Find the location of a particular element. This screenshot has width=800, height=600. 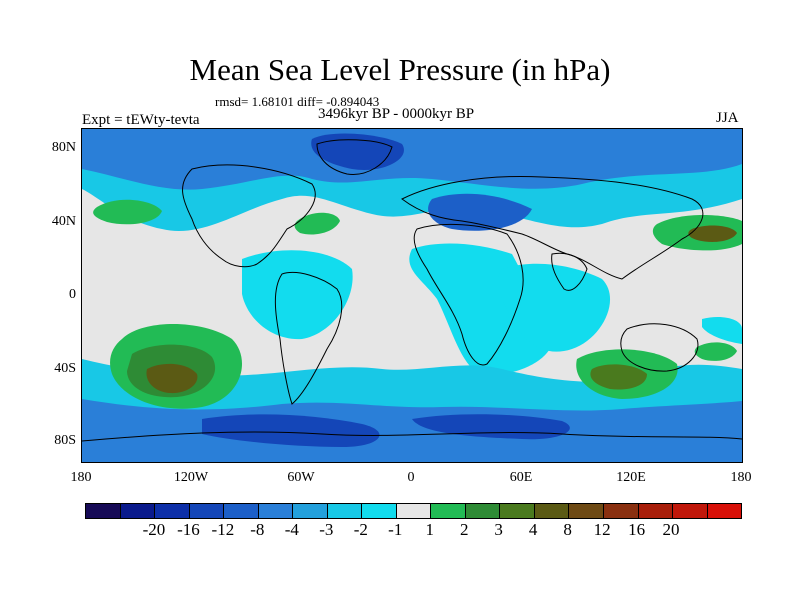

coastline-australia is located at coordinates (659, 347).